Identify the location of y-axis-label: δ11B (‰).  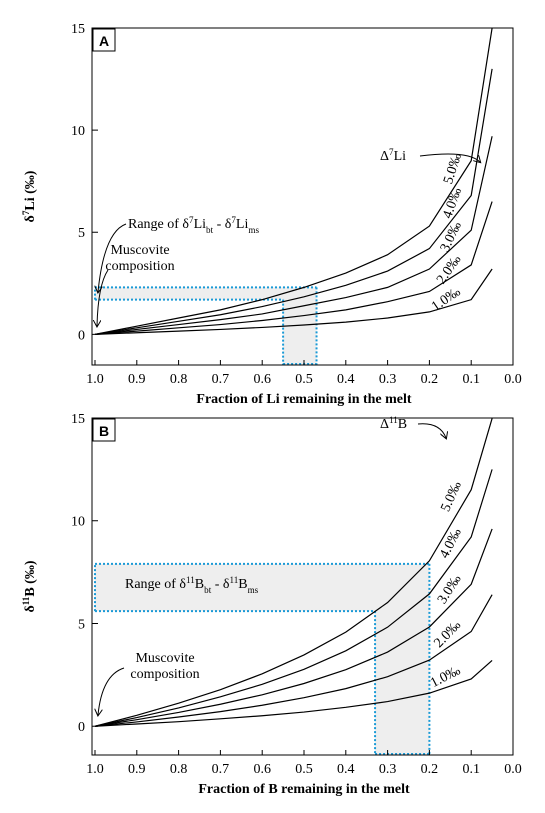
(29, 586).